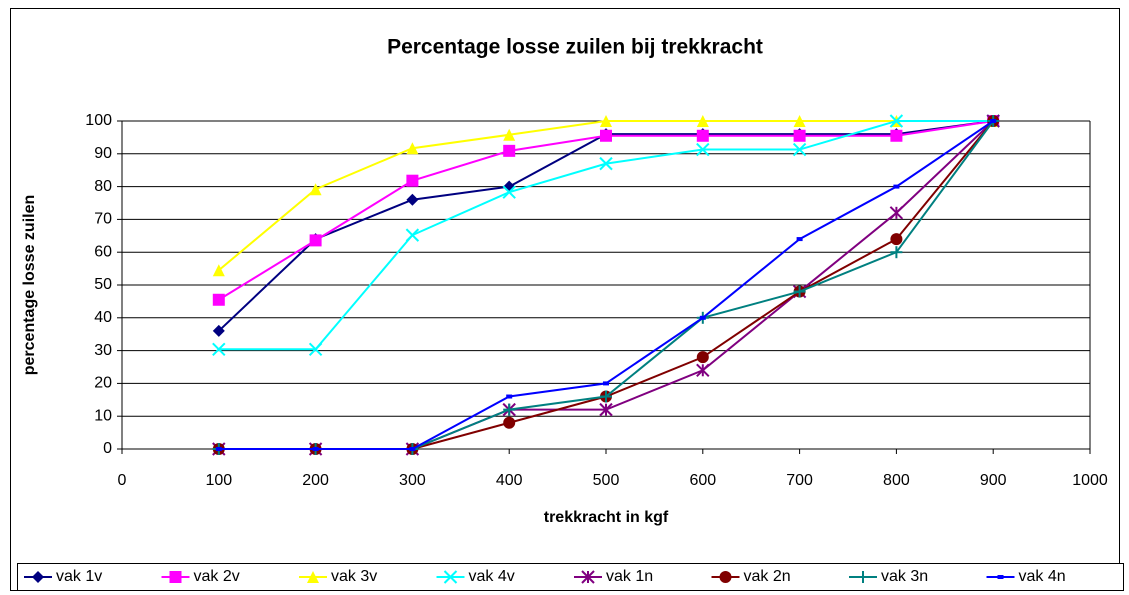  Describe the element at coordinates (570, 577) in the screenshot. I see `legend-box` at that location.